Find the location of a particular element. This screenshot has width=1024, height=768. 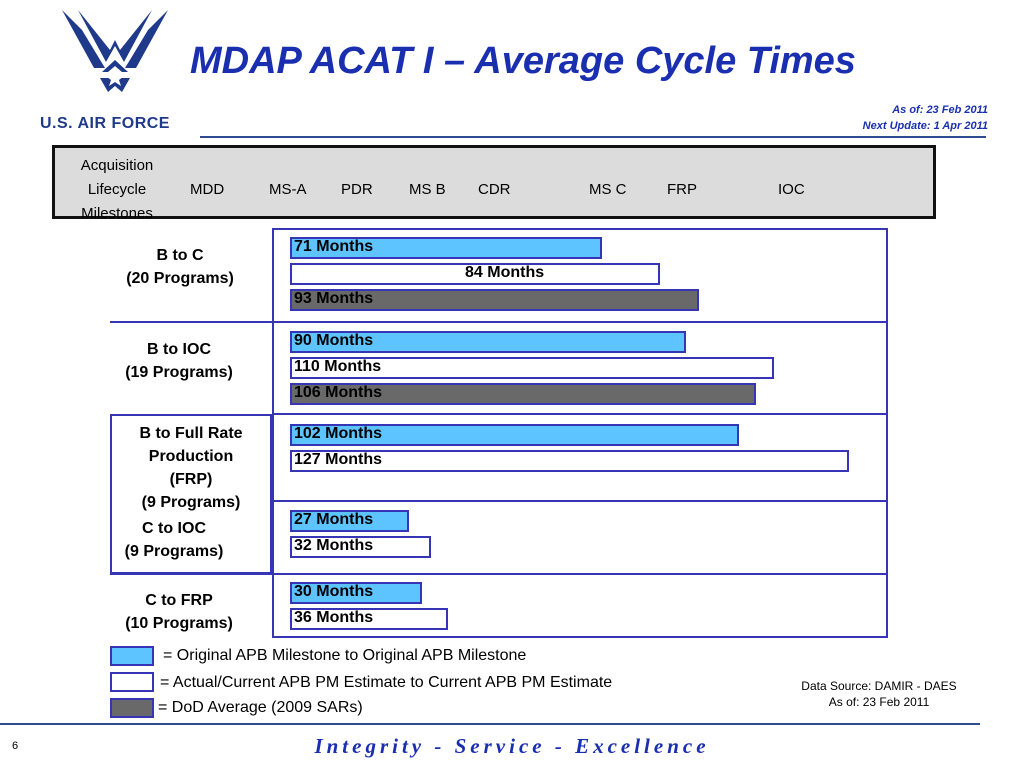

group-label-c-to-ioc: C to IOC (9 Programs) is located at coordinates (174, 540).